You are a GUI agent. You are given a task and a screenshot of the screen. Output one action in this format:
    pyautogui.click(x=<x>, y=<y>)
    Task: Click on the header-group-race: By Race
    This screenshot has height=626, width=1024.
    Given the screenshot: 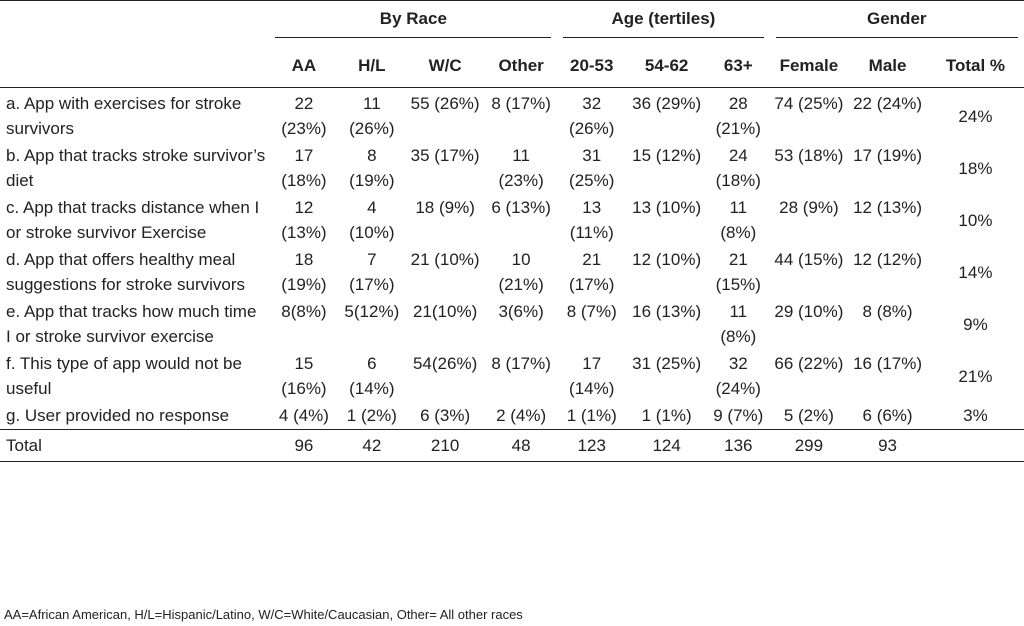 What is the action you would take?
    pyautogui.click(x=413, y=21)
    